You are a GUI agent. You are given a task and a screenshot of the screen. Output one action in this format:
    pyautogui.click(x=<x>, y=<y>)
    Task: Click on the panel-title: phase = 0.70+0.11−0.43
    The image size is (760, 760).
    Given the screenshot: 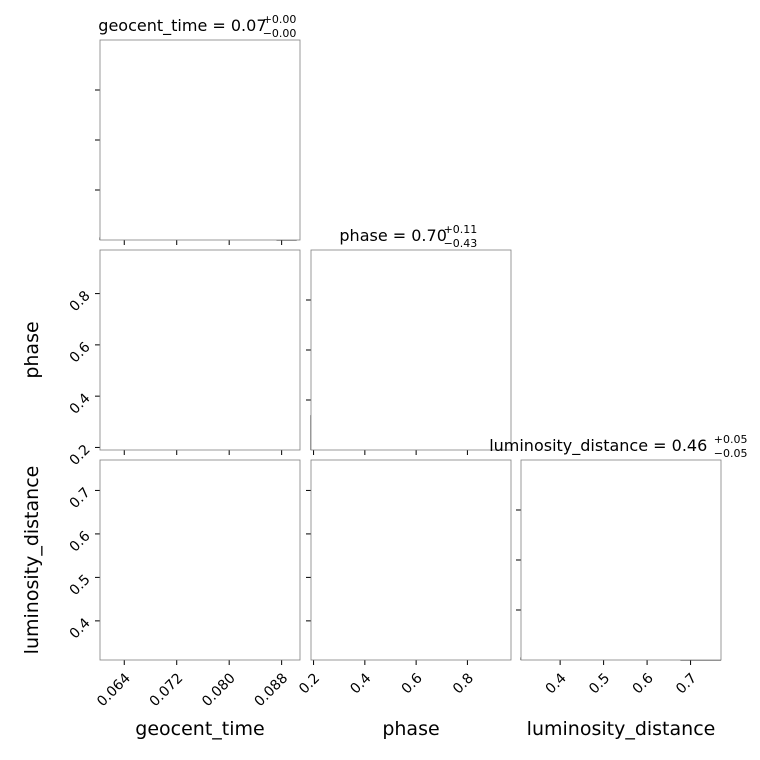 What is the action you would take?
    pyautogui.click(x=408, y=236)
    